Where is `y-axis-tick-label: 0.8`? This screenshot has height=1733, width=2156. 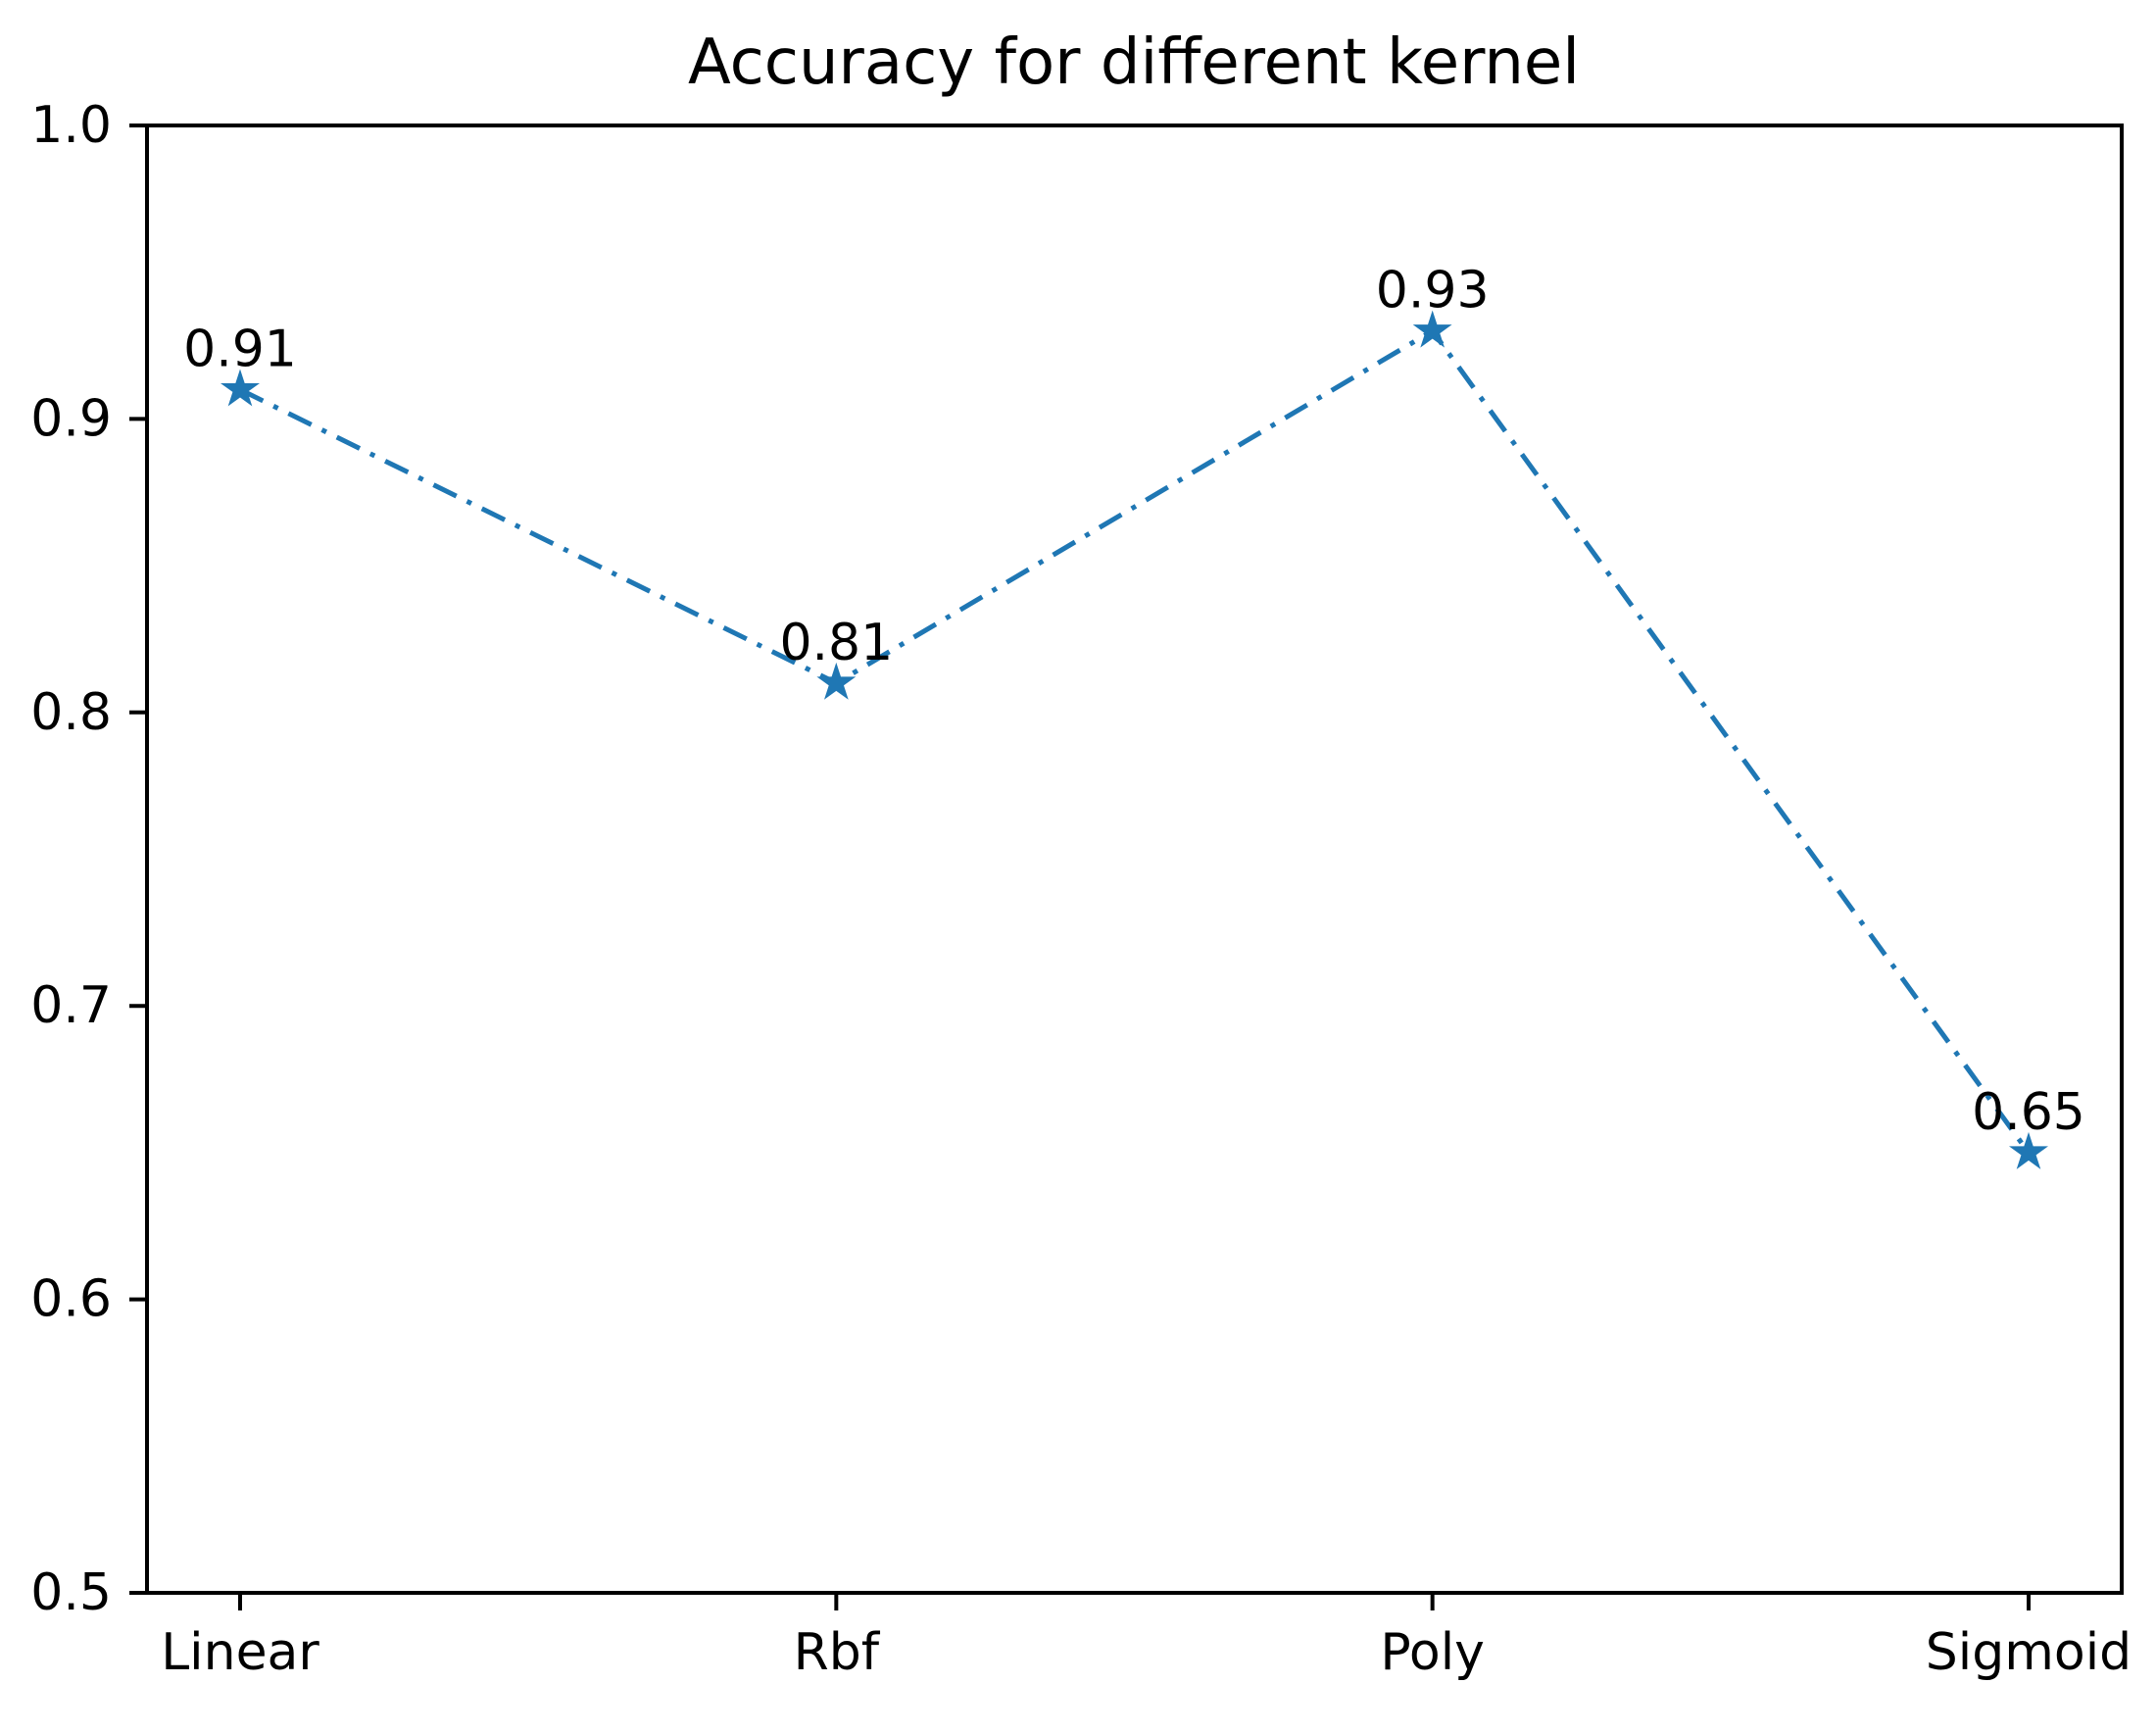 y-axis-tick-label: 0.8 is located at coordinates (71, 712).